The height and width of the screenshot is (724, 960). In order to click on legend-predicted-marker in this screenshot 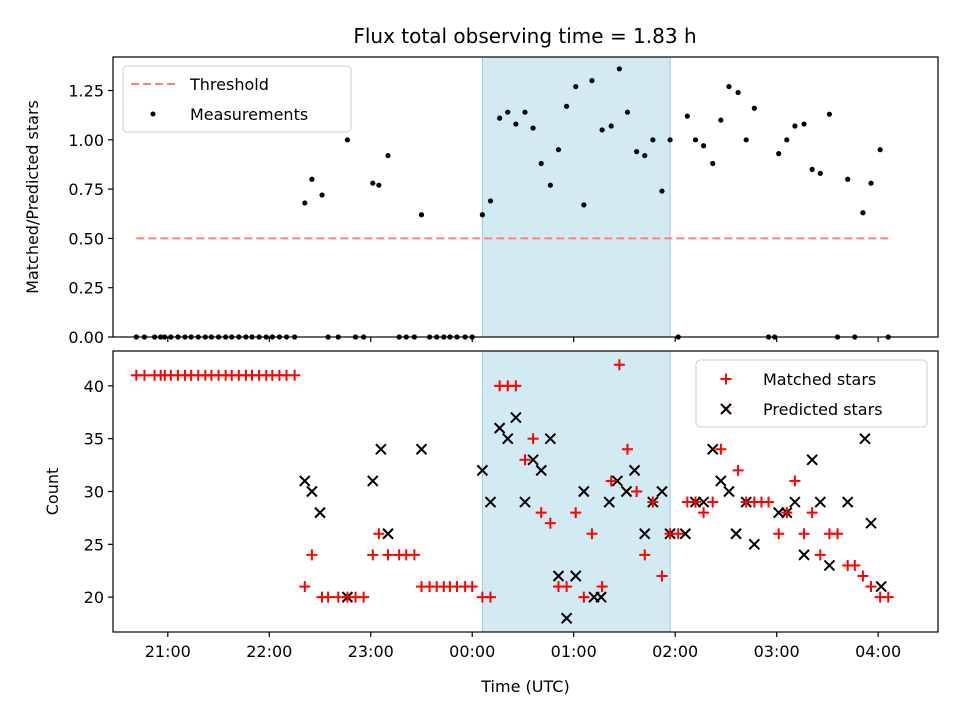, I will do `click(726, 409)`.